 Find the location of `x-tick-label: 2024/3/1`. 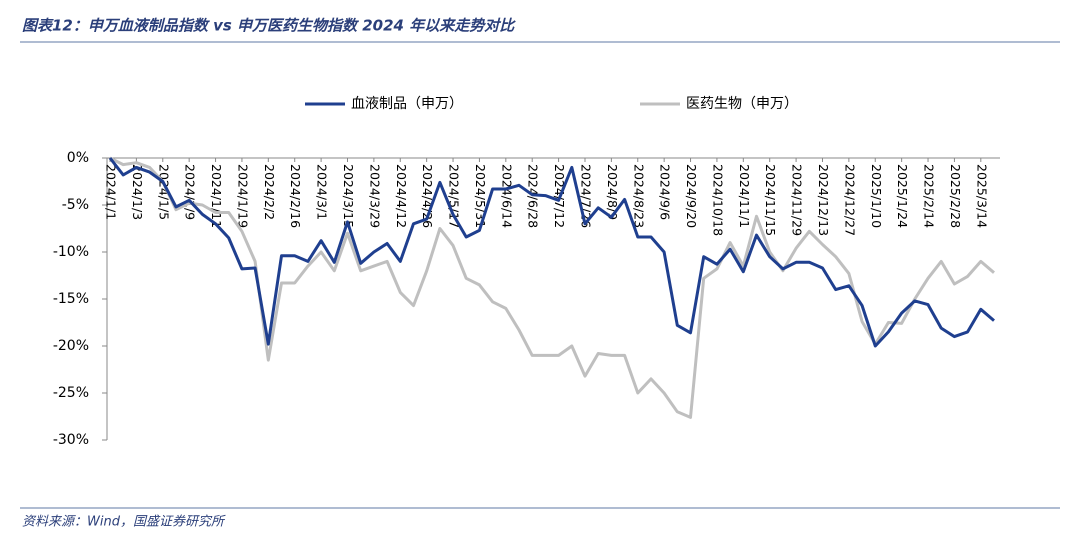

x-tick-label: 2024/3/1 is located at coordinates (322, 192).